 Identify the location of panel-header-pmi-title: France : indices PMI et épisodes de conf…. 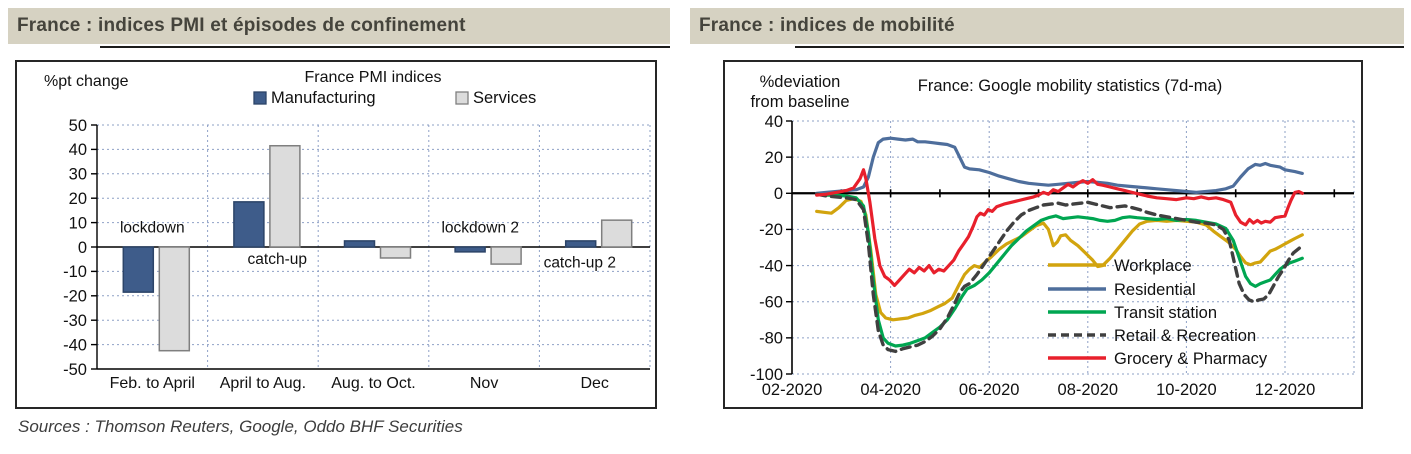
(241, 25).